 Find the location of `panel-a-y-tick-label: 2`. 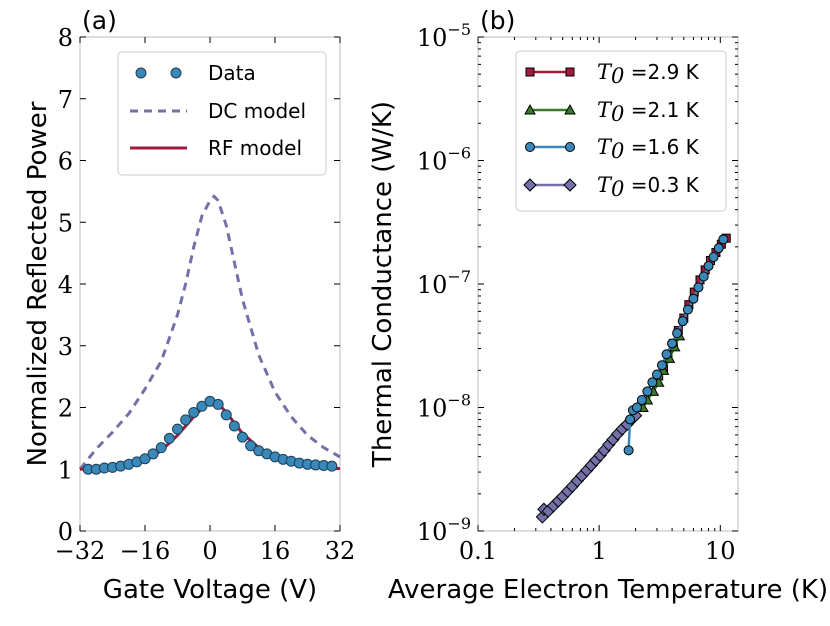

panel-a-y-tick-label: 2 is located at coordinates (65, 409).